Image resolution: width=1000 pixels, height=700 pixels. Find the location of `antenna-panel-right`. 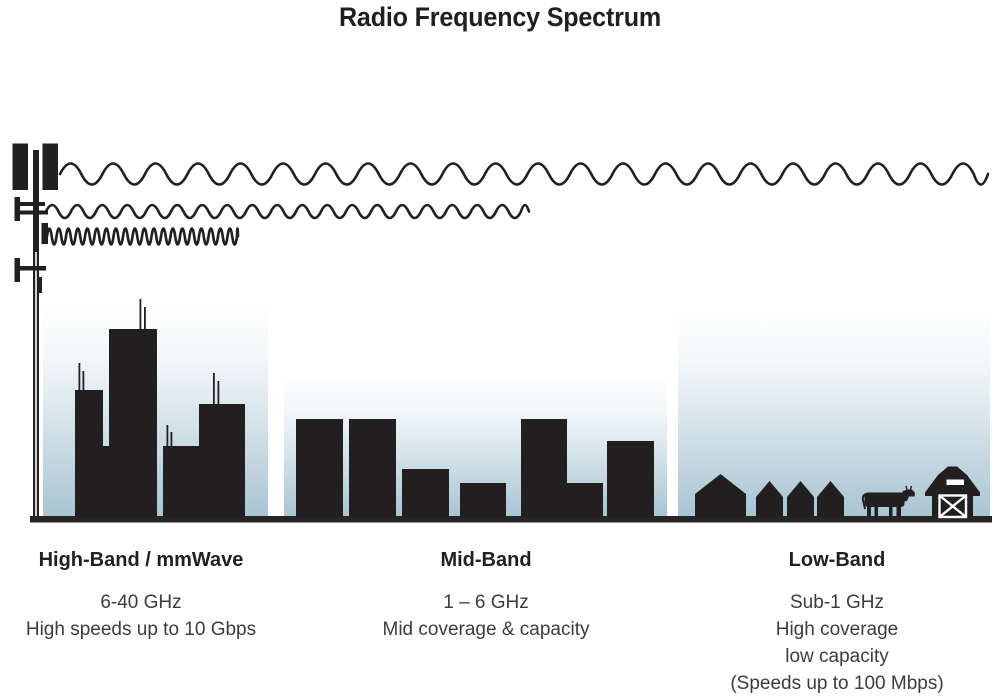

antenna-panel-right is located at coordinates (50, 166).